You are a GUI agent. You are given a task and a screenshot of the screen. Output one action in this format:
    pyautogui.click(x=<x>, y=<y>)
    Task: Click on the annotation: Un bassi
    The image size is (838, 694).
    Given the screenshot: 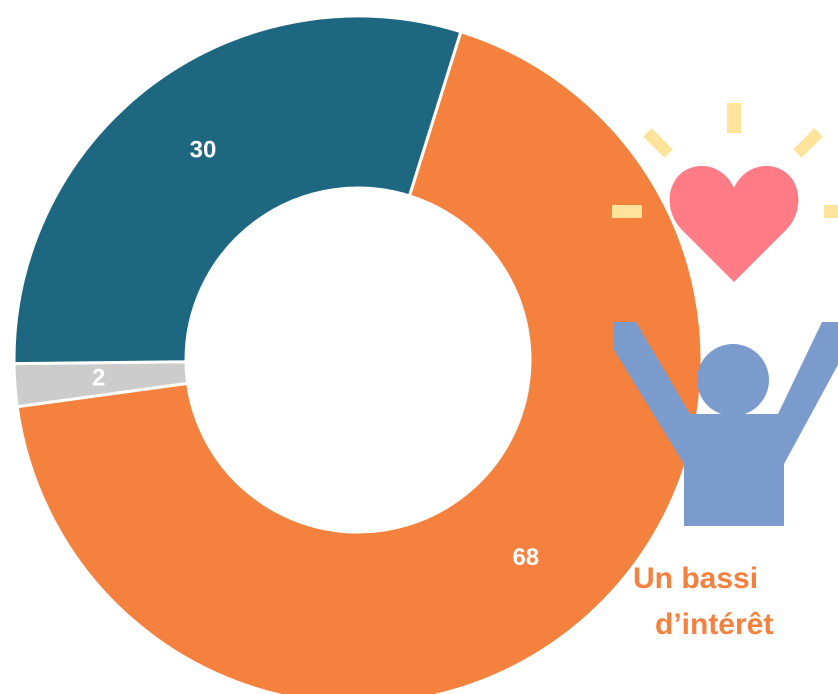 What is the action you would take?
    pyautogui.click(x=695, y=578)
    